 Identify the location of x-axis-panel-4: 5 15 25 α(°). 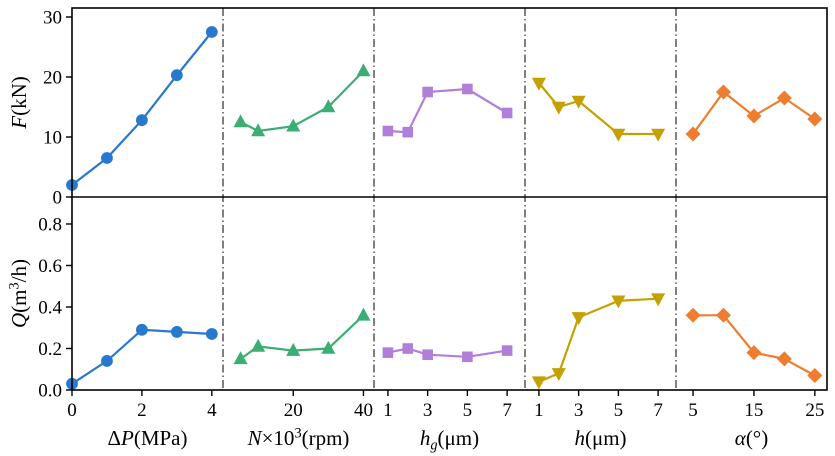
(756, 420).